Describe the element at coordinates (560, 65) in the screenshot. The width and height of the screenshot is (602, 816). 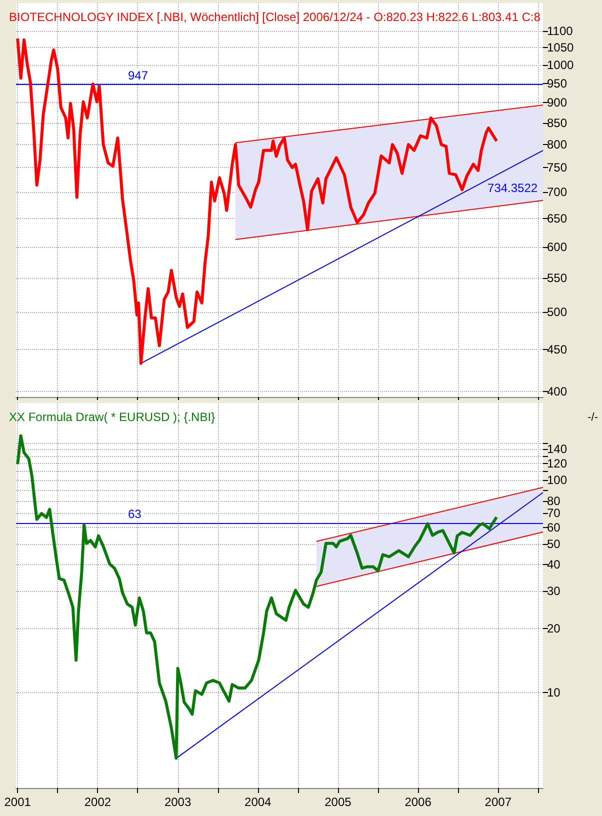
I see `y-tick-label: 1000` at that location.